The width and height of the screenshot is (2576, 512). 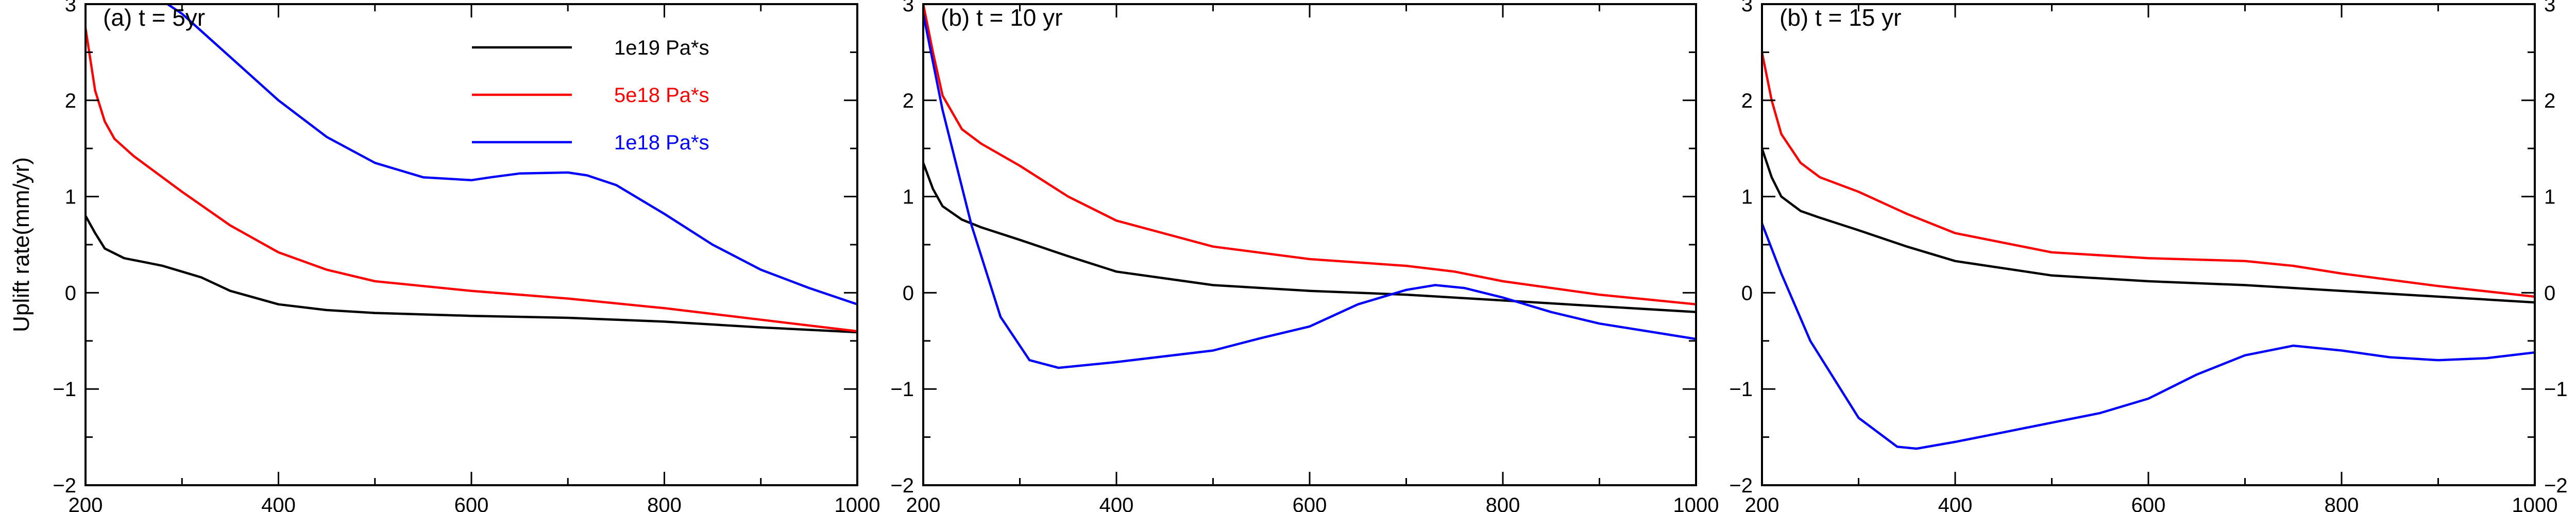 What do you see at coordinates (590, 96) in the screenshot?
I see `legend: 1e19 Pa*s 5e18 Pa*s 1e18 Pa*s` at bounding box center [590, 96].